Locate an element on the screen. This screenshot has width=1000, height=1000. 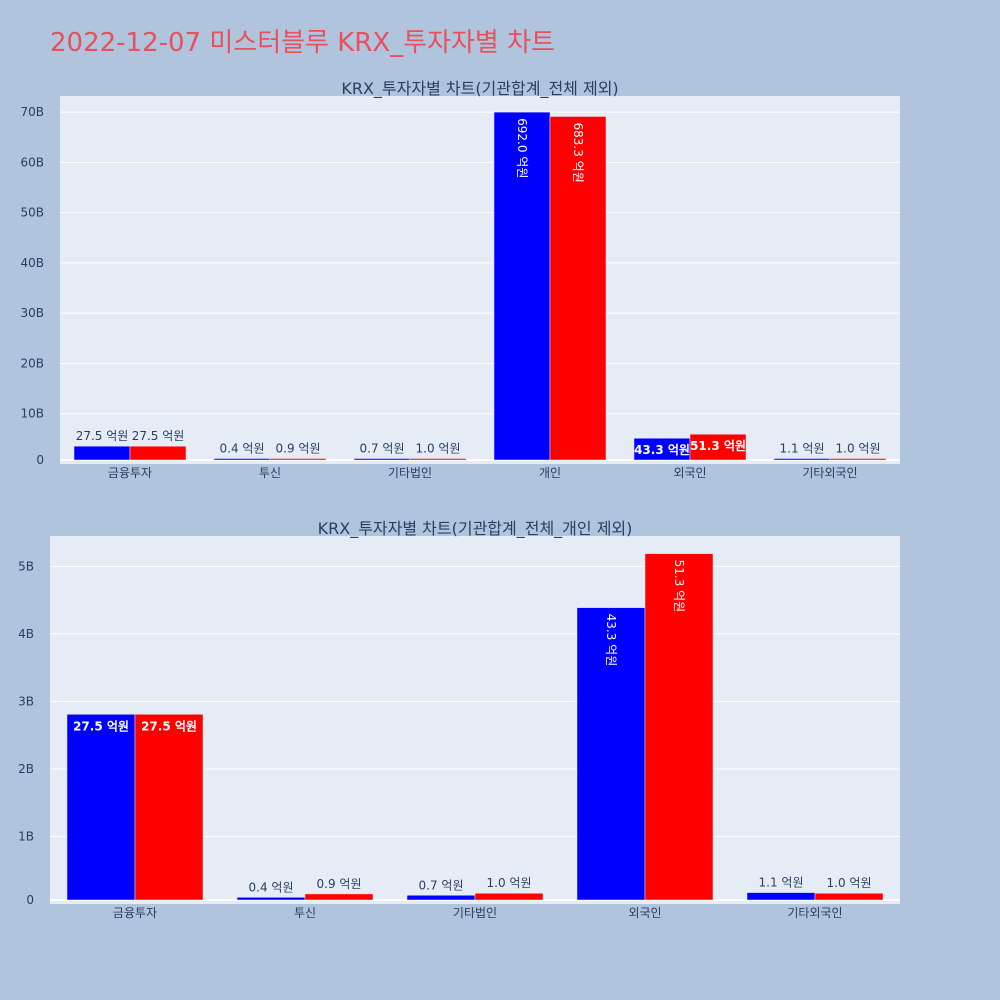
y-tick-label: 60B is located at coordinates (32, 162).